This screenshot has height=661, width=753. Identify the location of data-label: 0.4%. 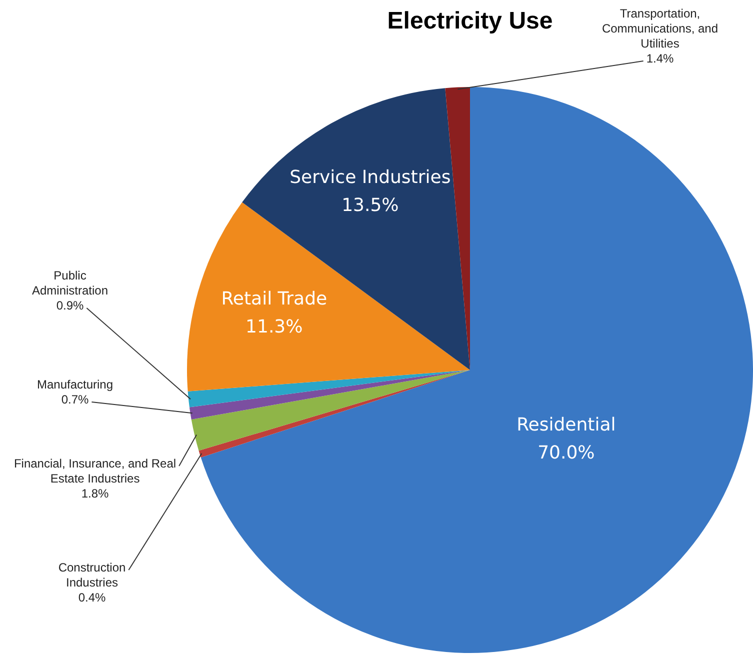
(92, 597).